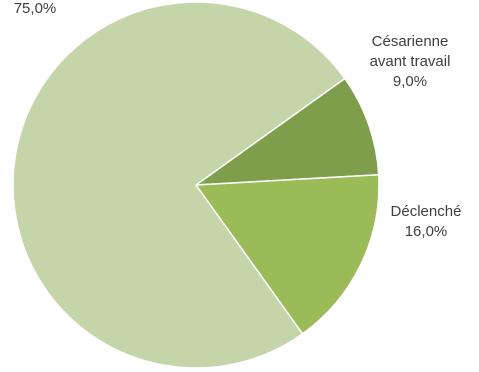 The image size is (479, 372). Describe the element at coordinates (410, 41) in the screenshot. I see `pie-label-category: Césarienne` at that location.